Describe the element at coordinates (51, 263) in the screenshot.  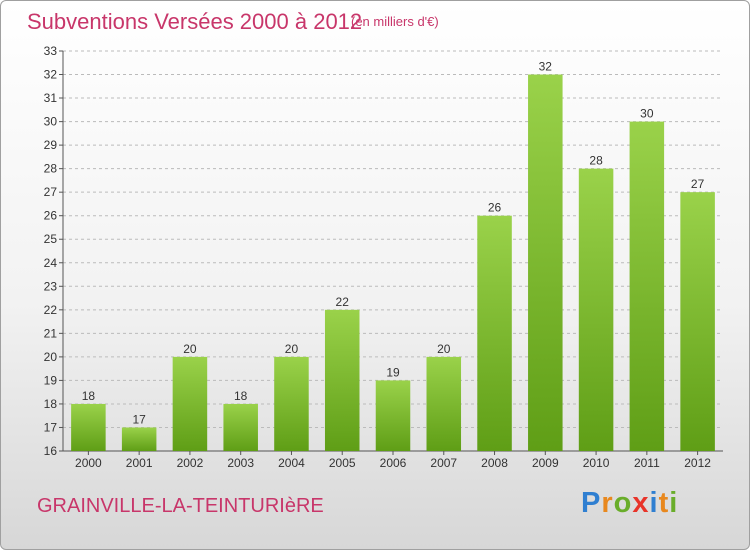
I see `y-tick-label: 24` at that location.